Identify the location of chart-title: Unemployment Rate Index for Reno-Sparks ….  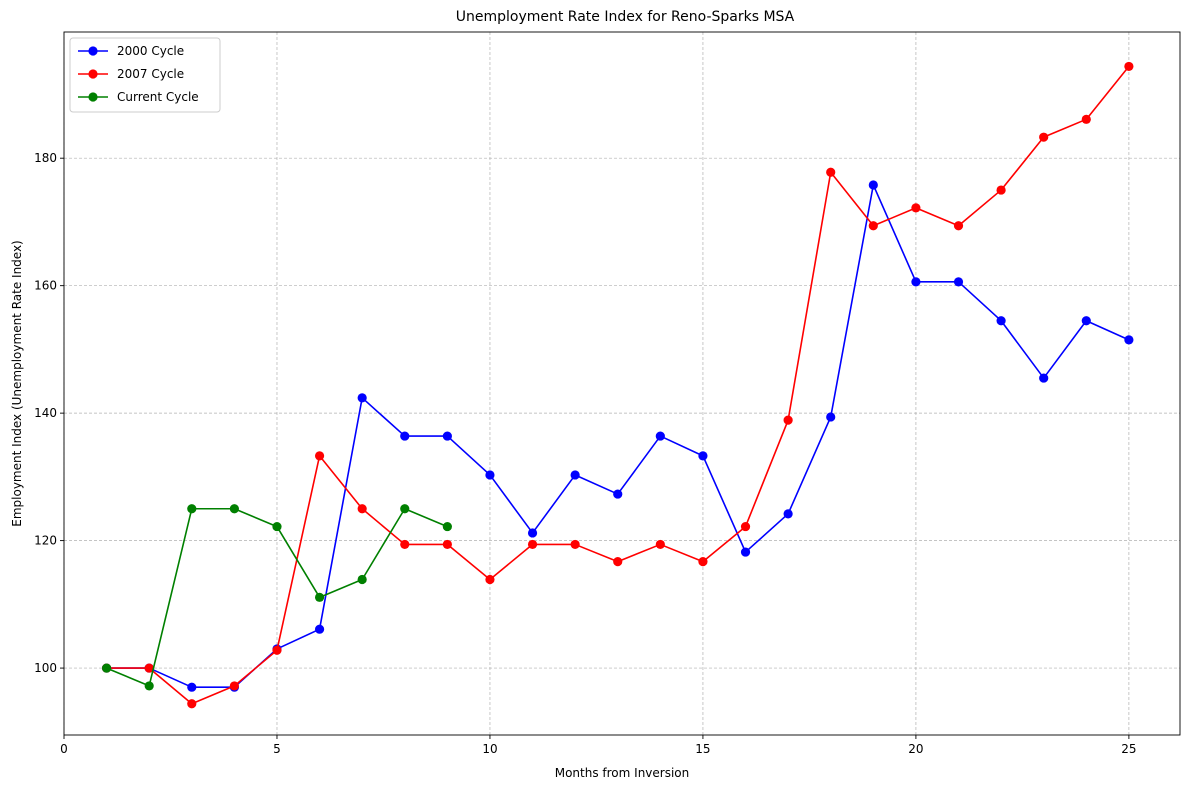
(625, 17).